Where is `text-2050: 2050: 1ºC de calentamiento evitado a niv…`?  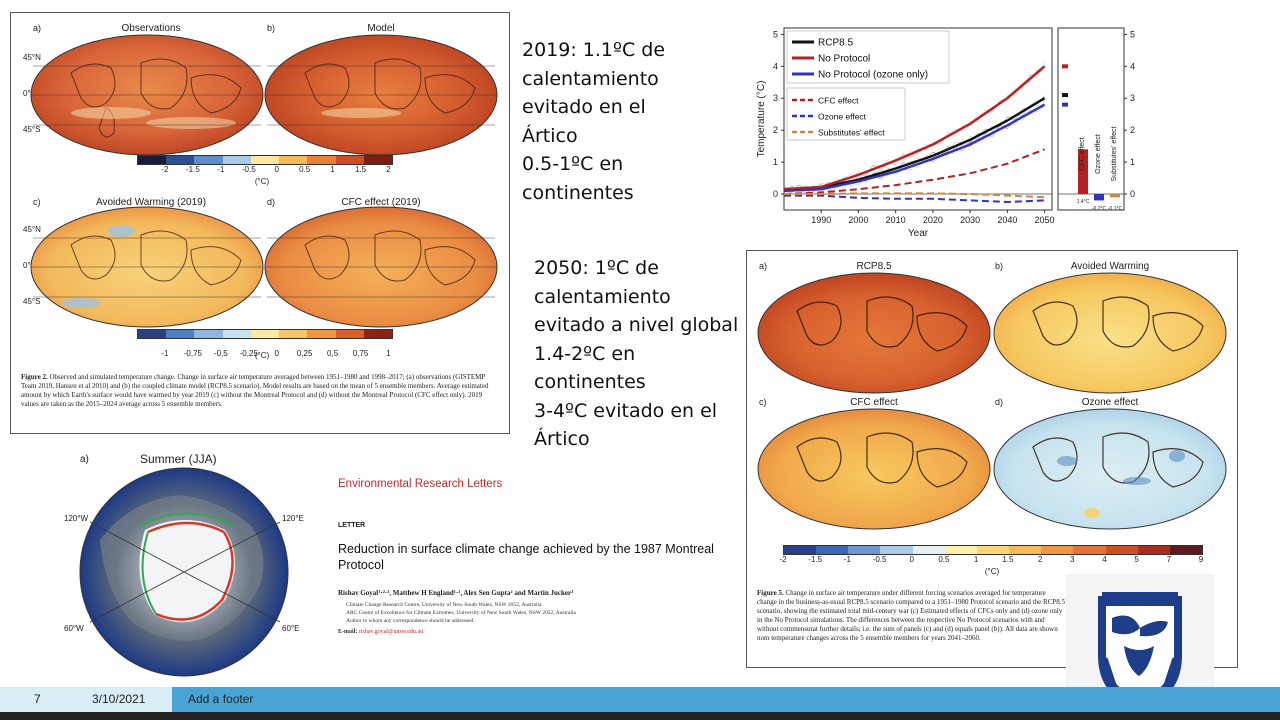
text-2050: 2050: 1ºC de calentamiento evitado a niv… is located at coordinates (641, 354).